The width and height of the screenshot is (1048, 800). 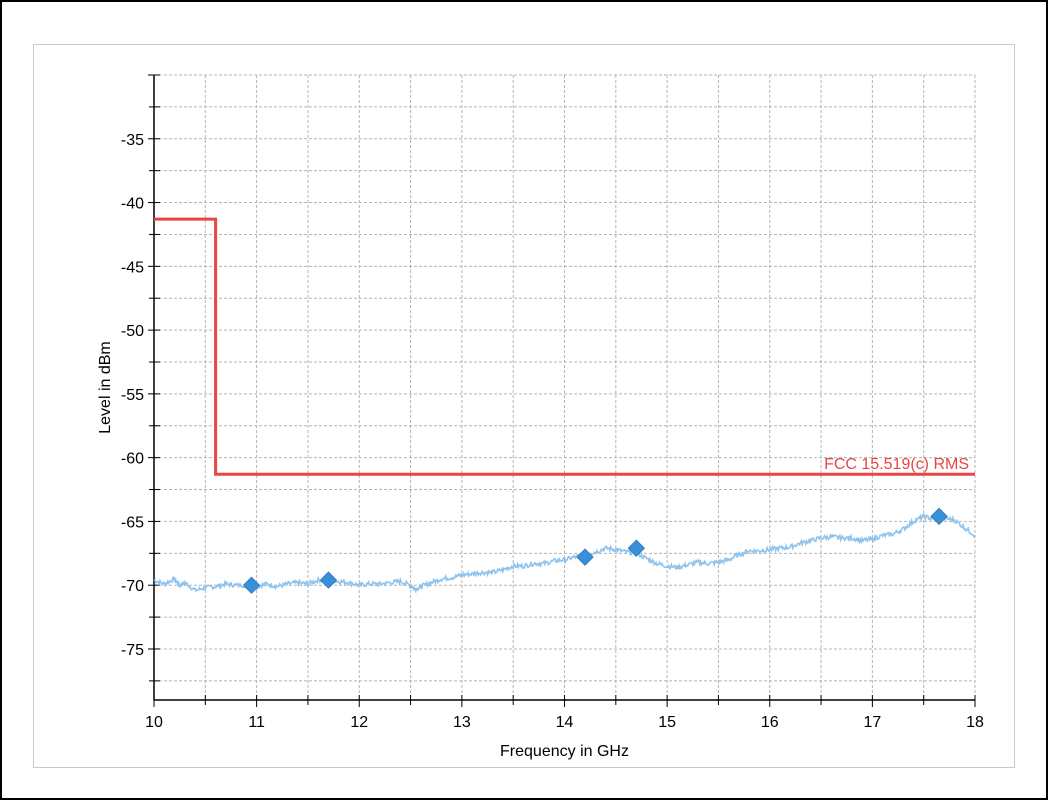 I want to click on y-tick-label: -40, so click(x=132, y=204).